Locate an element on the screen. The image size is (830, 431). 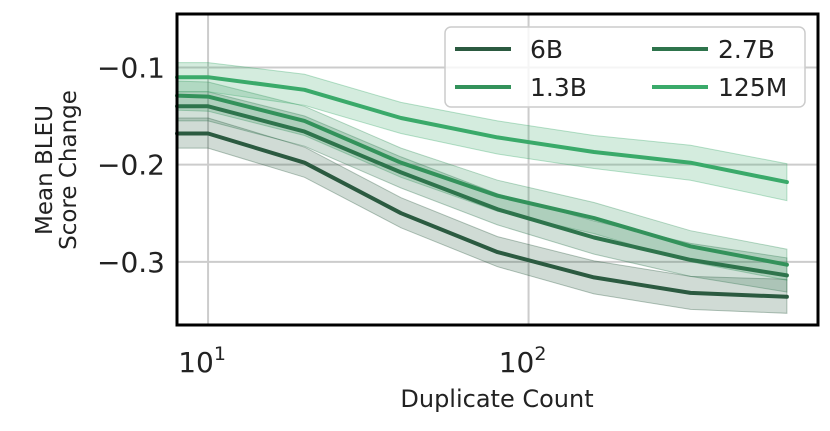
x-tick-label: 10² is located at coordinates (523, 361).